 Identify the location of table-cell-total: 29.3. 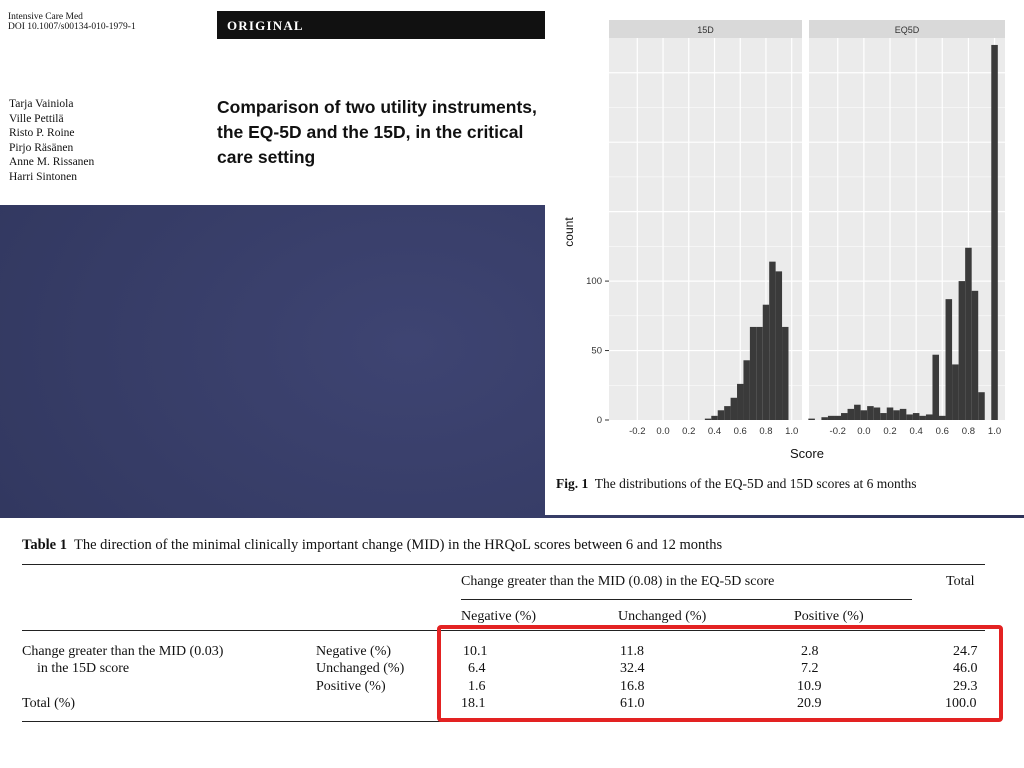
(965, 686).